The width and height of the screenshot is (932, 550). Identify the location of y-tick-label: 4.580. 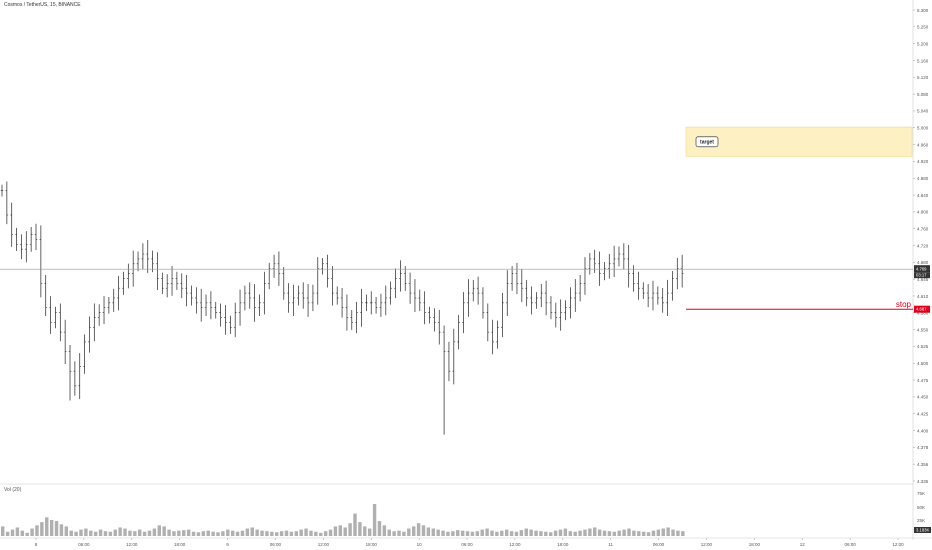
(923, 313).